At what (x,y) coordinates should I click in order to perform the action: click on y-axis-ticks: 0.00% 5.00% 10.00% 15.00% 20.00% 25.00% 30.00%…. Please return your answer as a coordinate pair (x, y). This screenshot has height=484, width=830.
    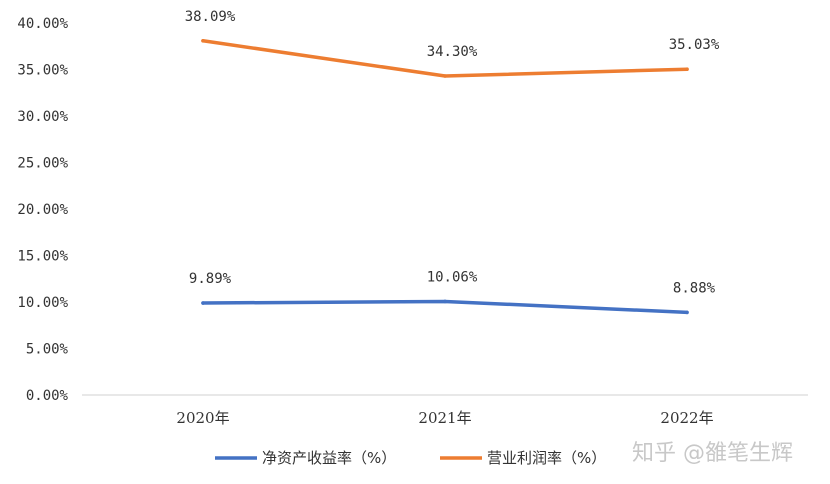
    Looking at the image, I should click on (42, 210).